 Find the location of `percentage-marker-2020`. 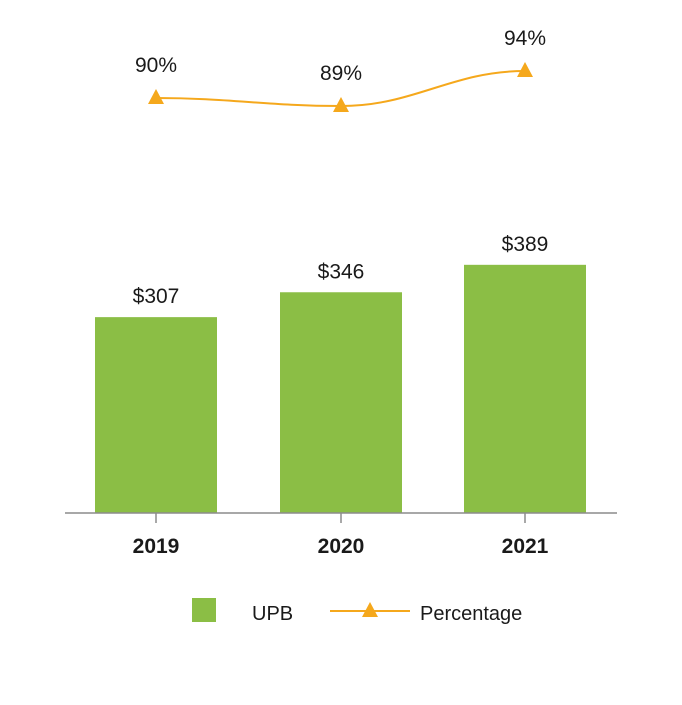

percentage-marker-2020 is located at coordinates (341, 104).